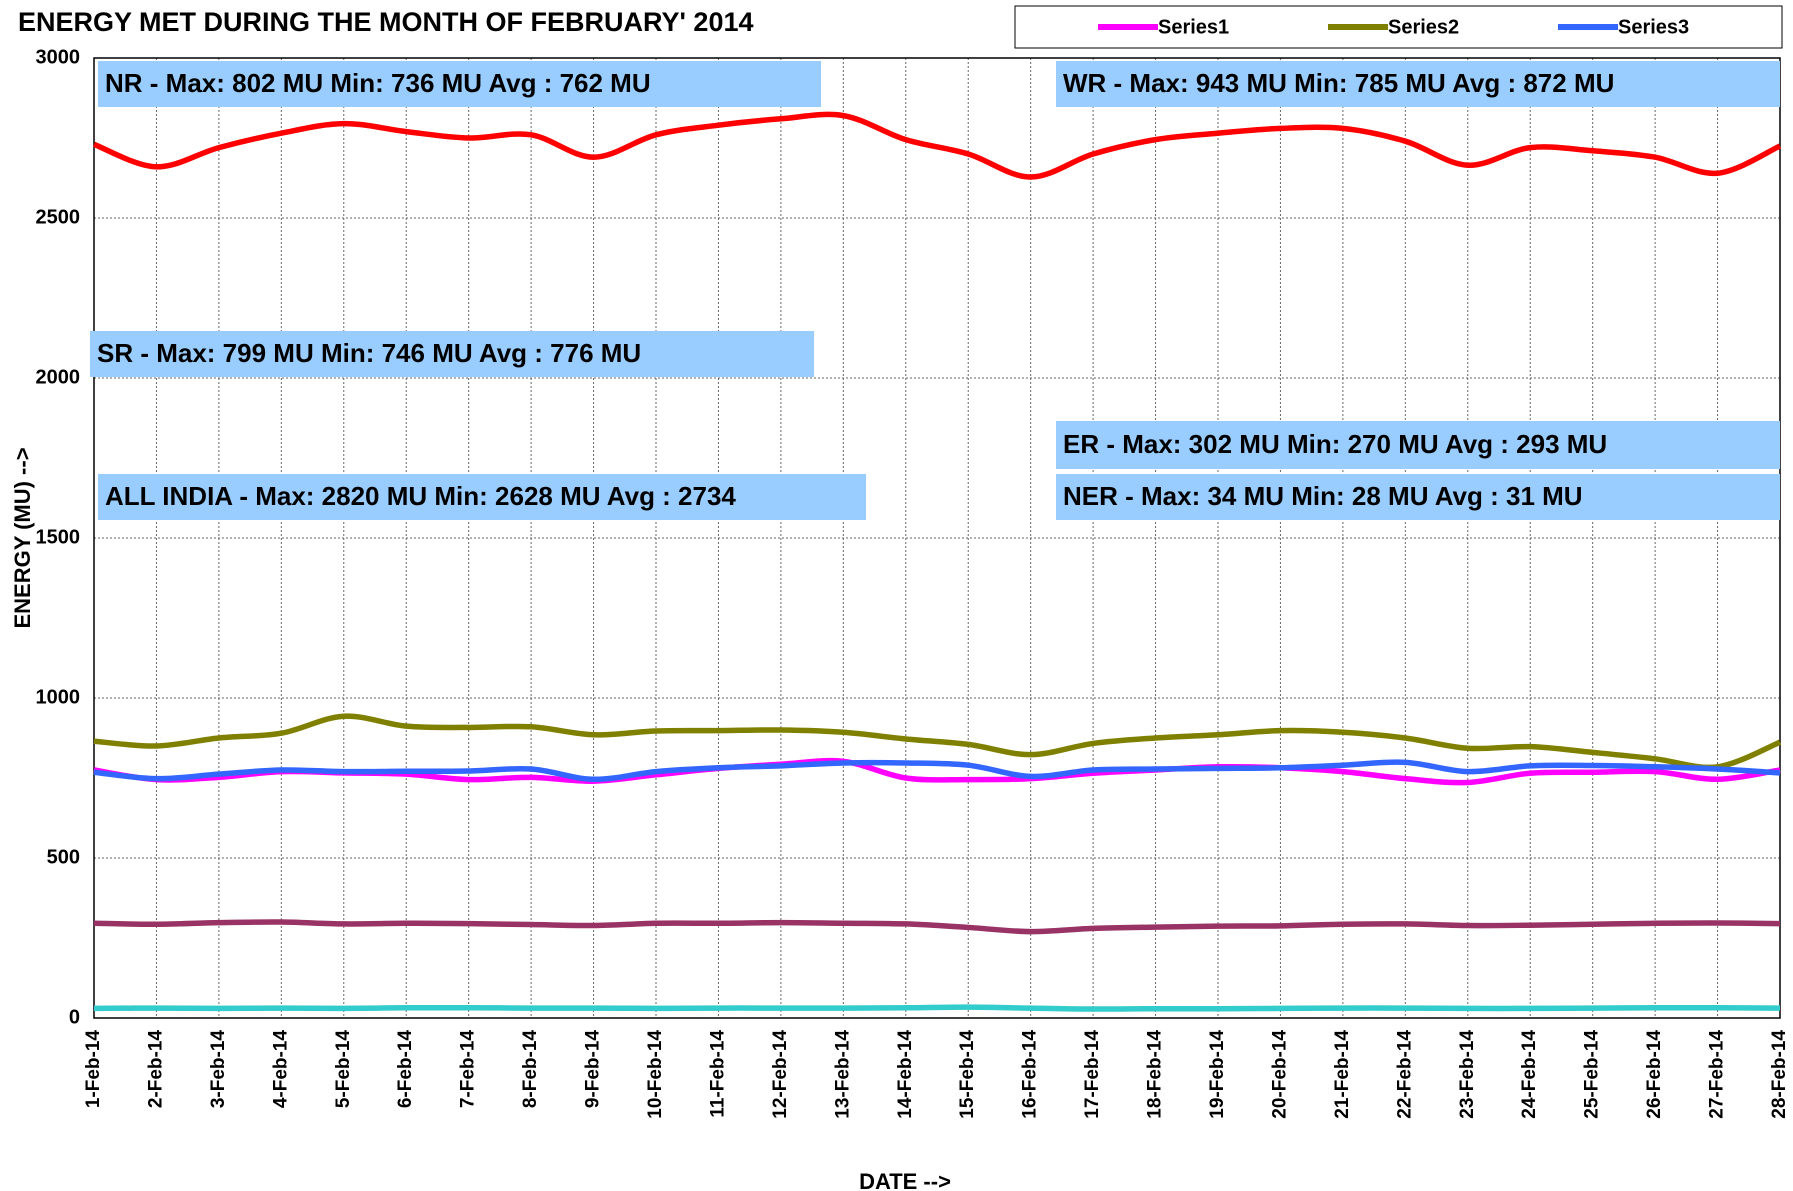  Describe the element at coordinates (93, 1069) in the screenshot. I see `x-tick-label: 1-Feb-14` at that location.